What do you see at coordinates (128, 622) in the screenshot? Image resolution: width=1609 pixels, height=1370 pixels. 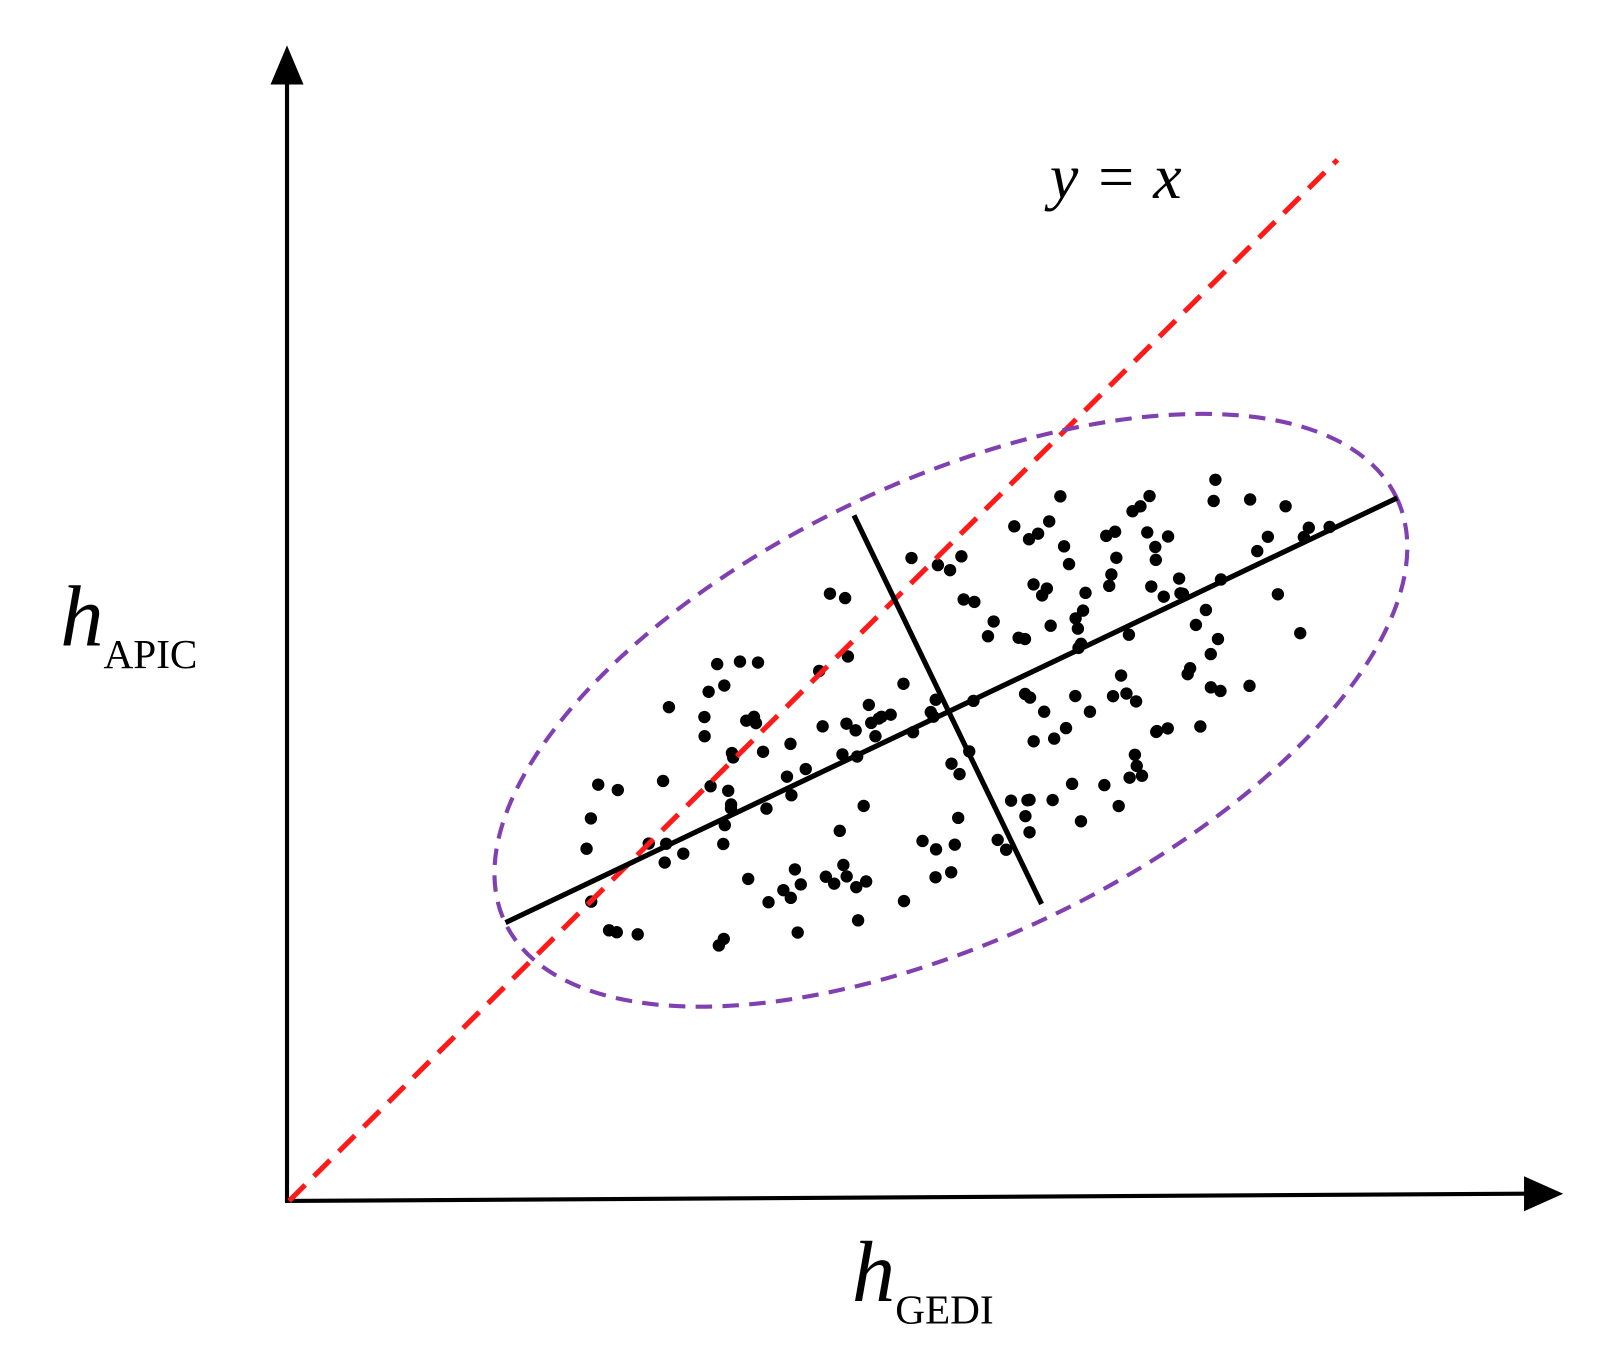 I see `y-axis-label: hAPIC` at bounding box center [128, 622].